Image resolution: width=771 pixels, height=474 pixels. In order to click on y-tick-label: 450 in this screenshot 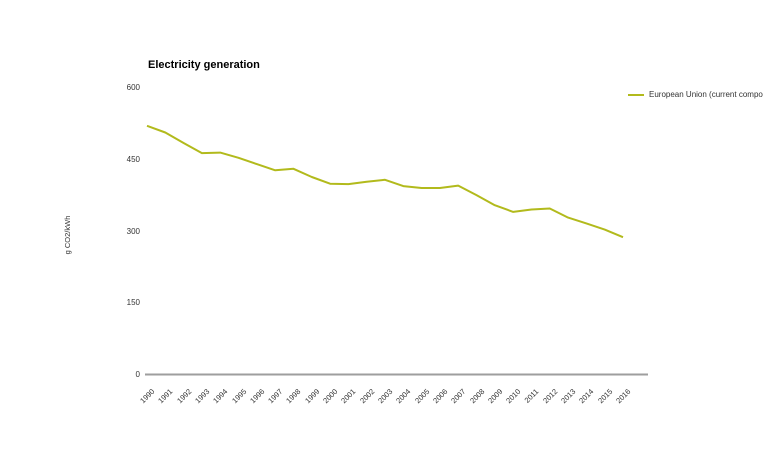, I will do `click(133, 159)`.